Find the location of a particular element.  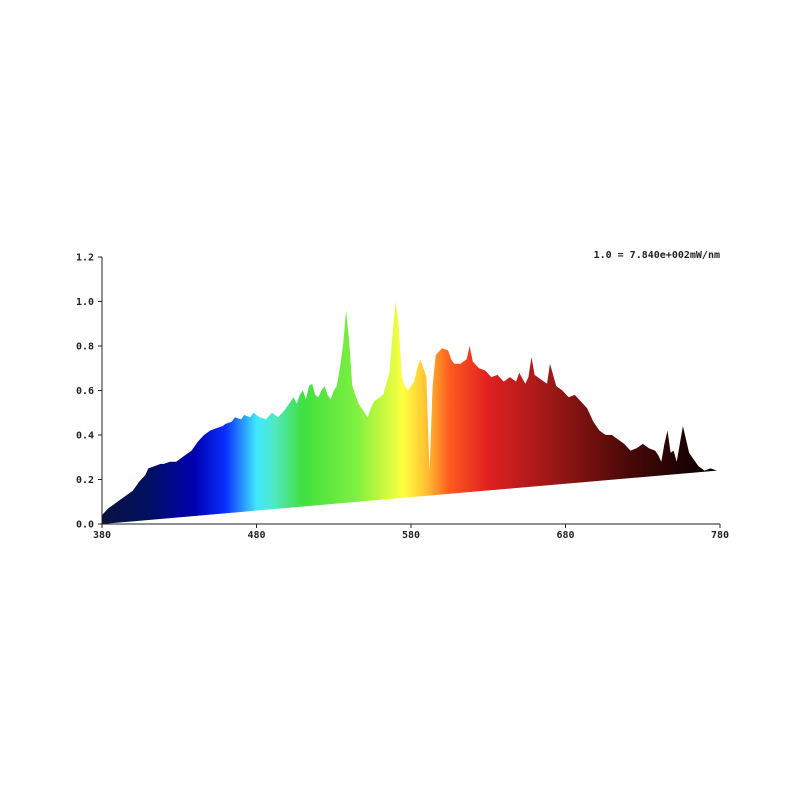

y-tick-label: 0.4 is located at coordinates (85, 436).